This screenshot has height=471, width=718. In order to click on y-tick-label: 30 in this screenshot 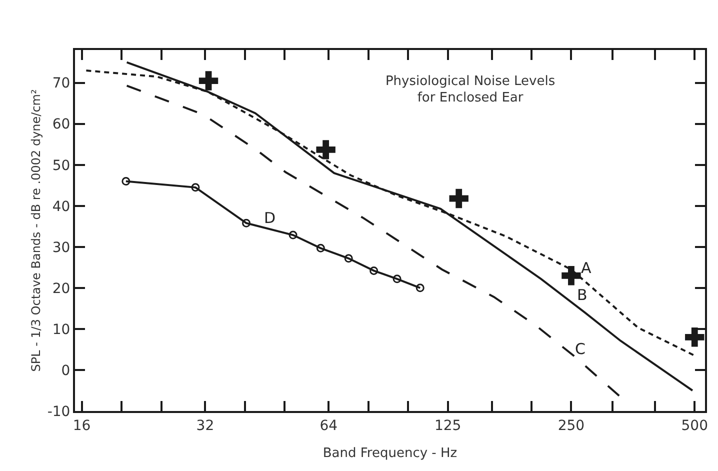, I will do `click(61, 248)`.